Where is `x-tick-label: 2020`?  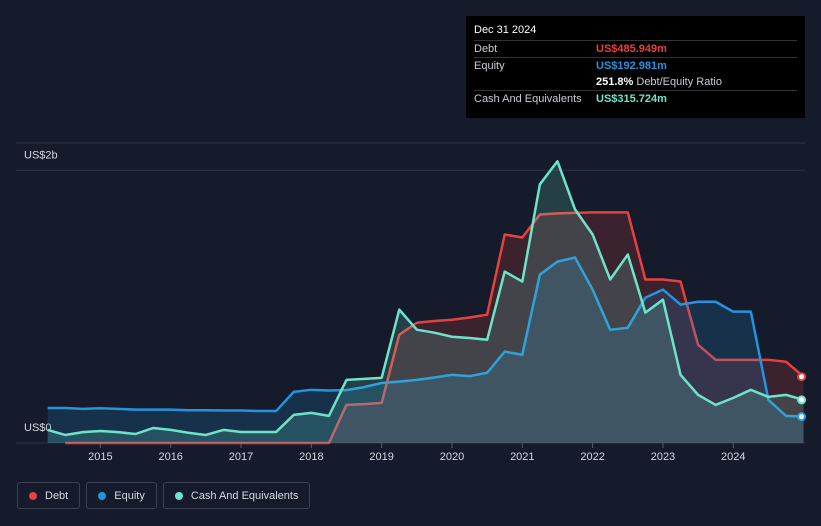 x-tick-label: 2020 is located at coordinates (452, 457).